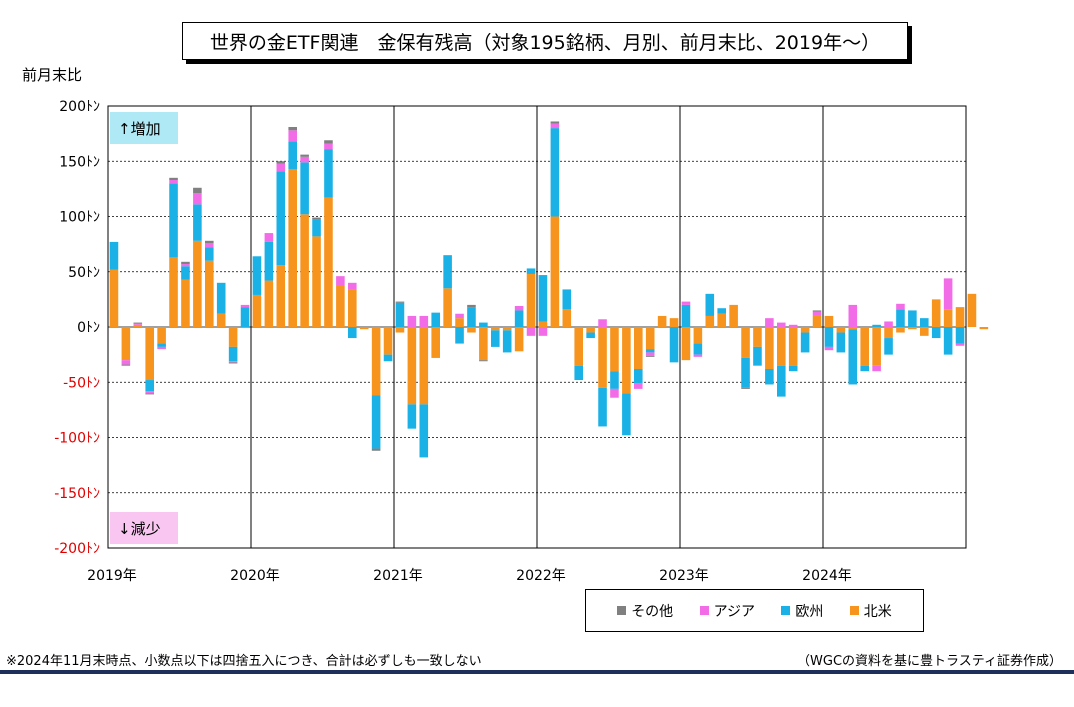 This screenshot has height=707, width=1074. What do you see at coordinates (704, 610) in the screenshot?
I see `legend-swatch-asia` at bounding box center [704, 610].